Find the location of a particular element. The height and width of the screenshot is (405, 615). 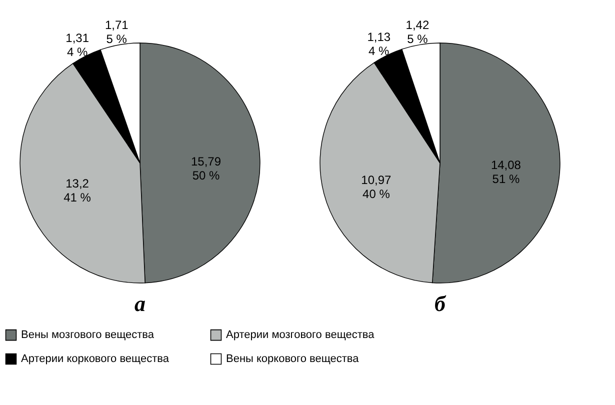

data-label: 15,79 50 % is located at coordinates (206, 168).